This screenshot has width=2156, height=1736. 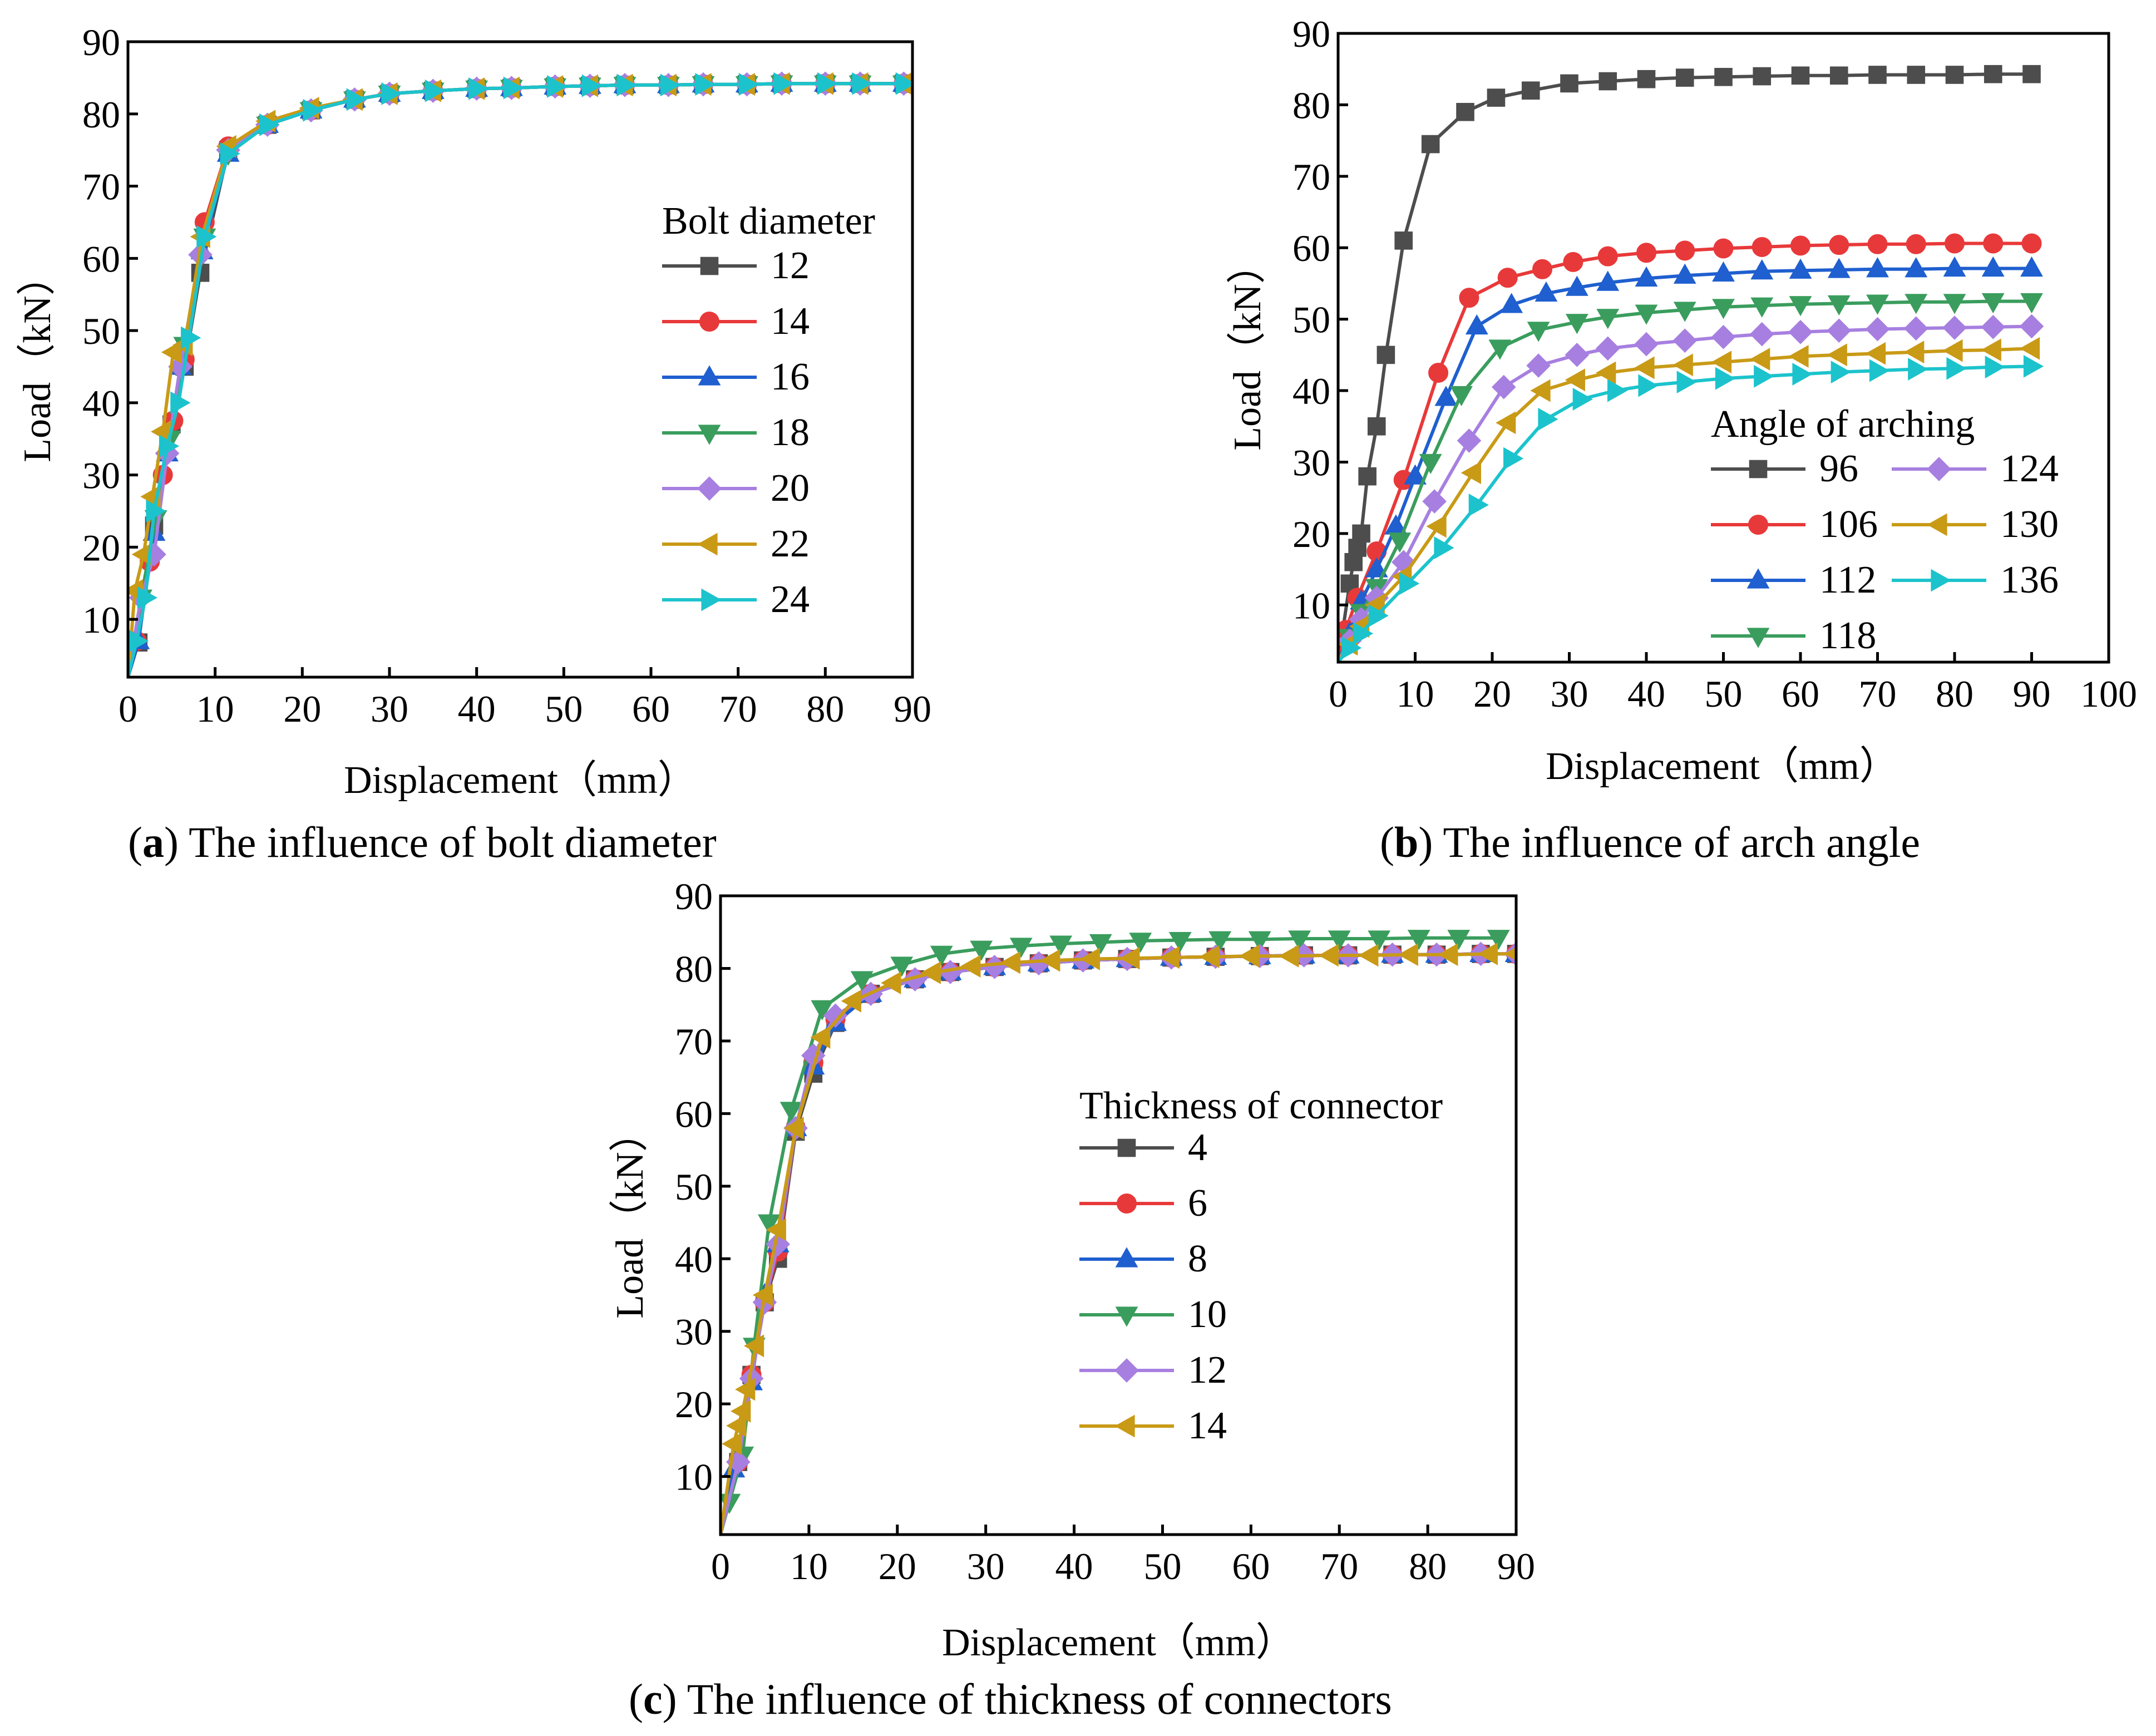 What do you see at coordinates (1793, 580) in the screenshot?
I see `legend-item-112: 112` at bounding box center [1793, 580].